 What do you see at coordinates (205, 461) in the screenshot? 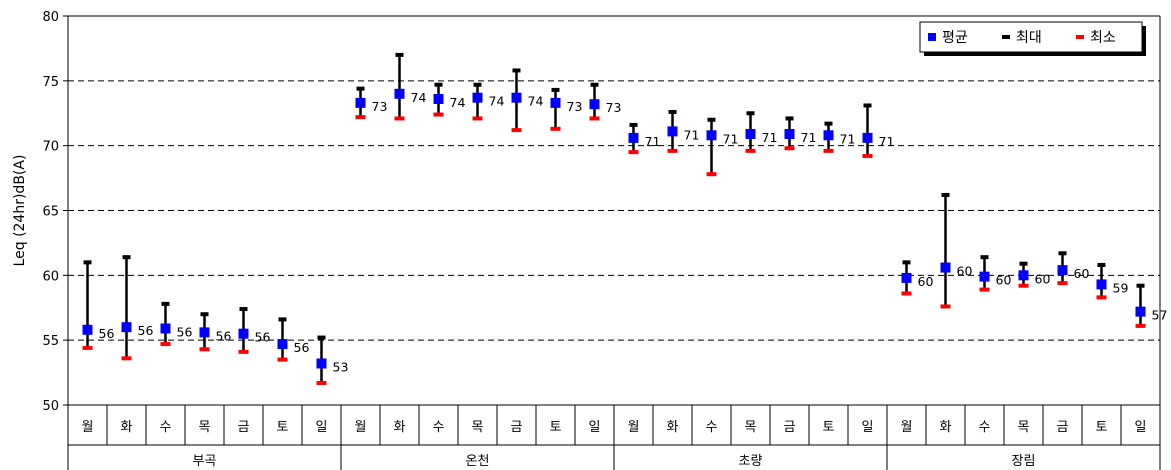
I see `group-label: 부곡` at bounding box center [205, 461].